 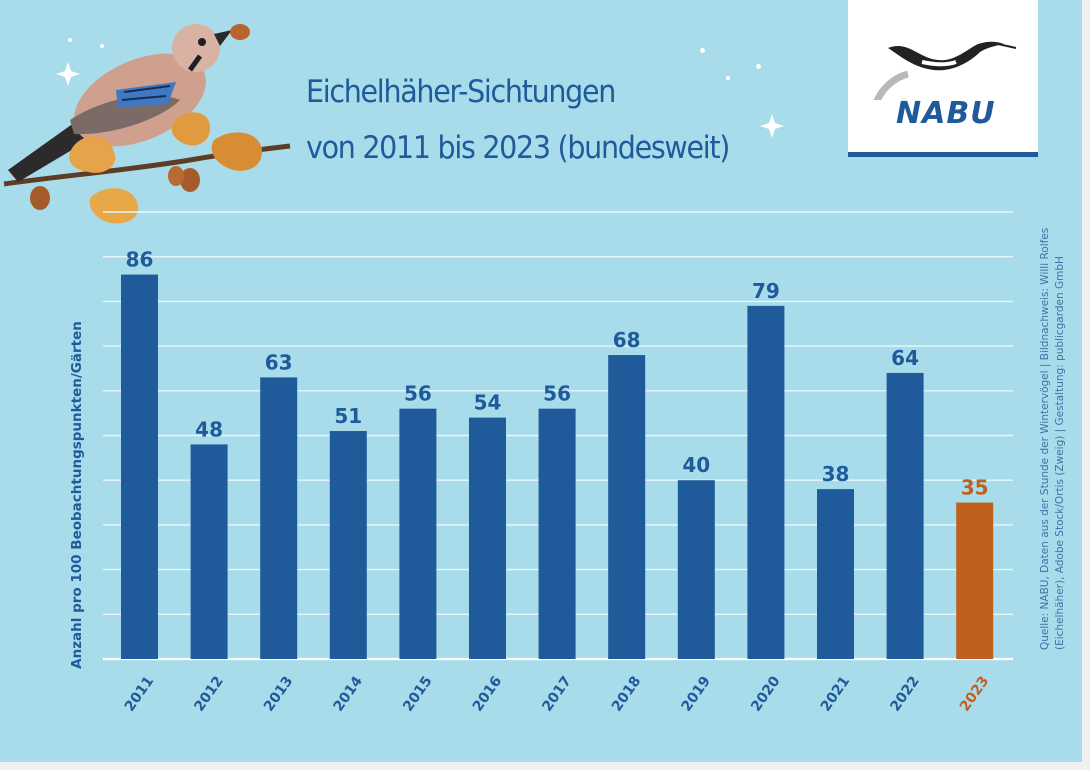 I want to click on x-tick-label: 2015, so click(x=417, y=693).